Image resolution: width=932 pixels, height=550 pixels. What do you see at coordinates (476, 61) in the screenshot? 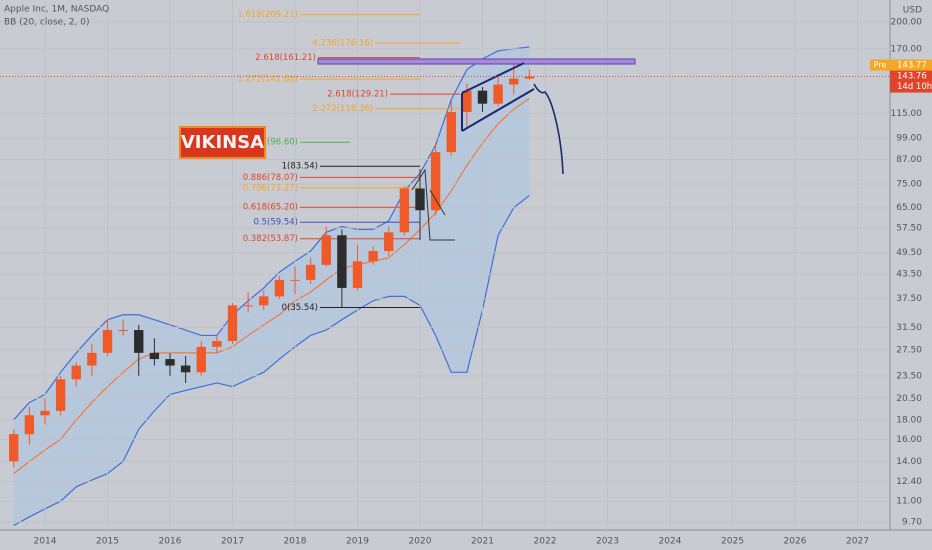
I see `resistance-box` at bounding box center [476, 61].